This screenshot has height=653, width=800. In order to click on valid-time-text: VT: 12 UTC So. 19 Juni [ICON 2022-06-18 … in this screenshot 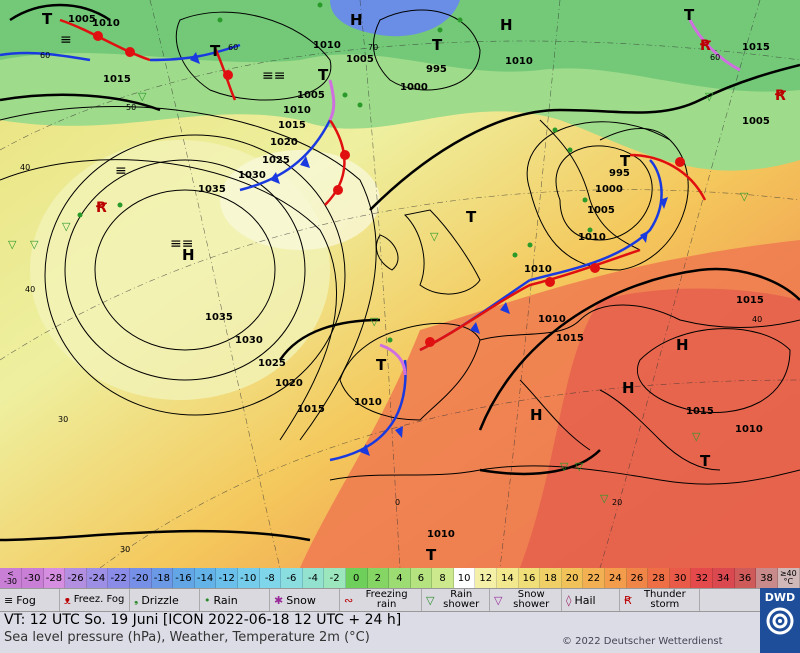, I will do `click(203, 620)`.